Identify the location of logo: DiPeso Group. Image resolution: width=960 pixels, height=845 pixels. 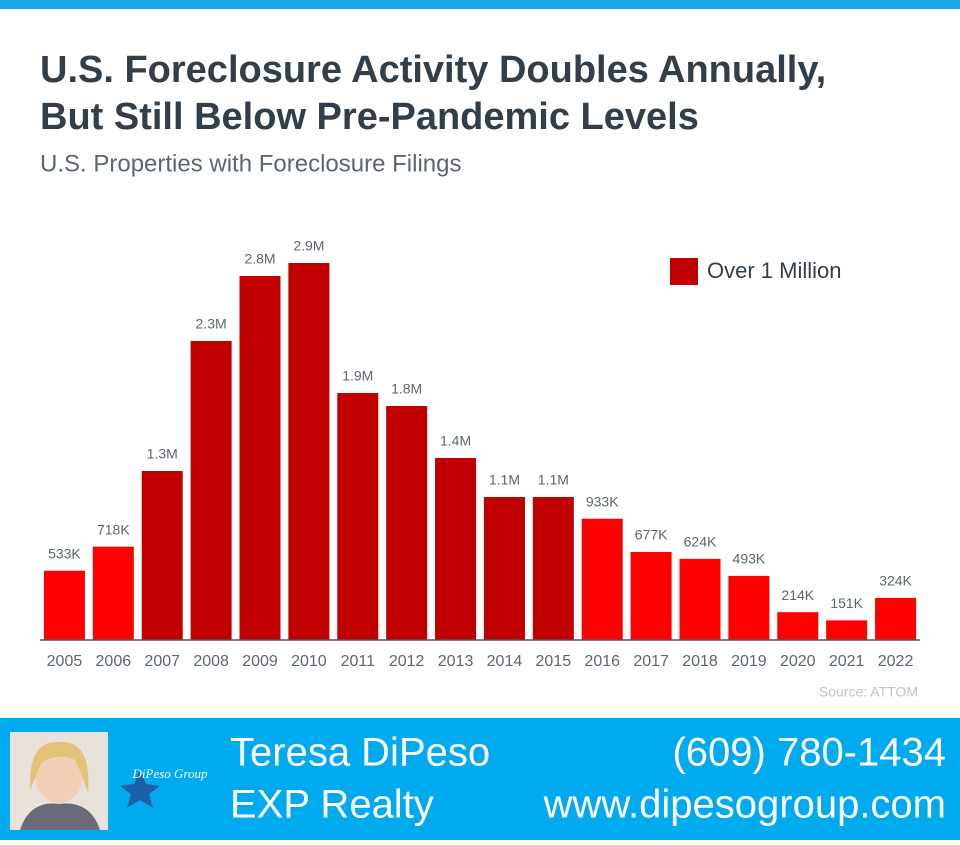
(170, 773).